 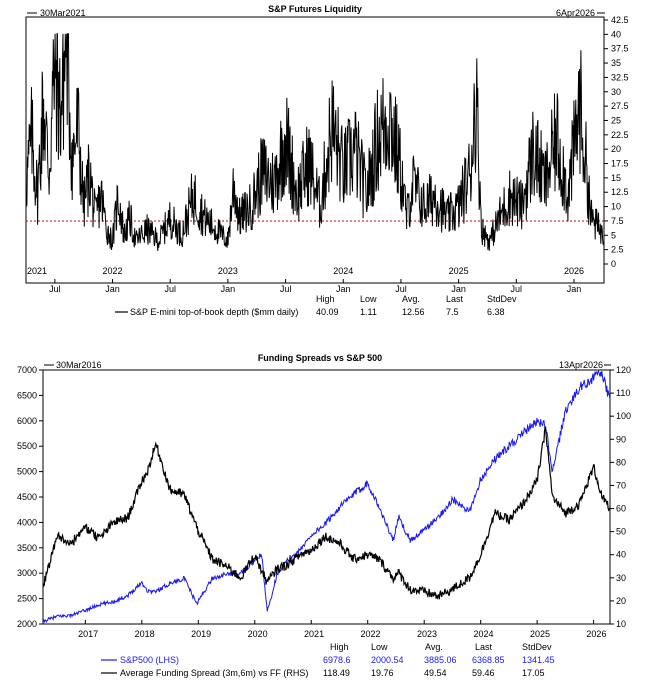 What do you see at coordinates (617, 221) in the screenshot?
I see `chart1-y-tick-label: 7.5` at bounding box center [617, 221].